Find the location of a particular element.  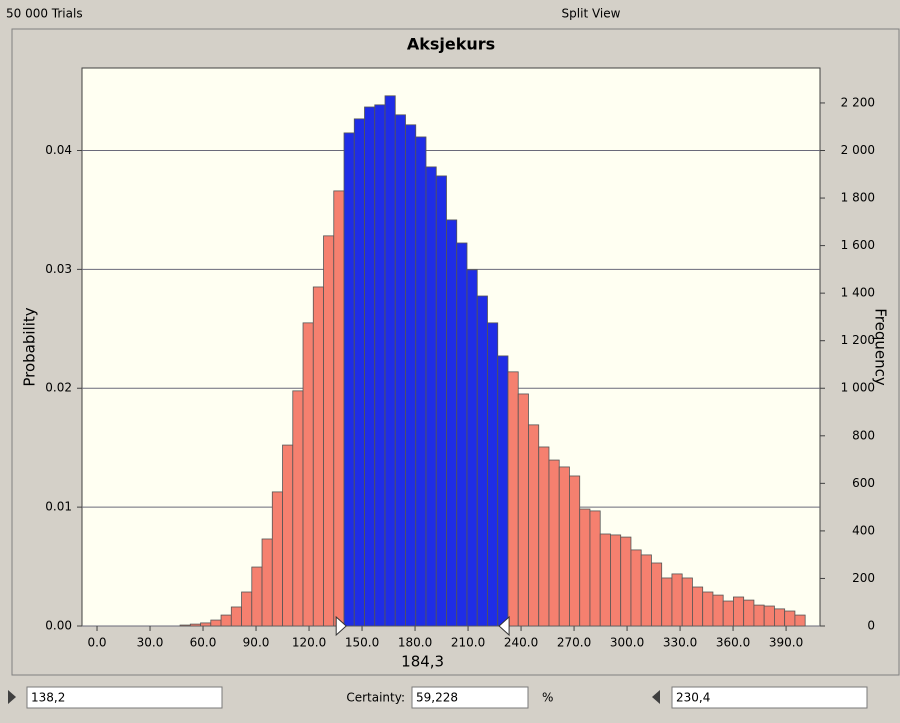

y-tick-label: 0.01 is located at coordinates (58, 507).